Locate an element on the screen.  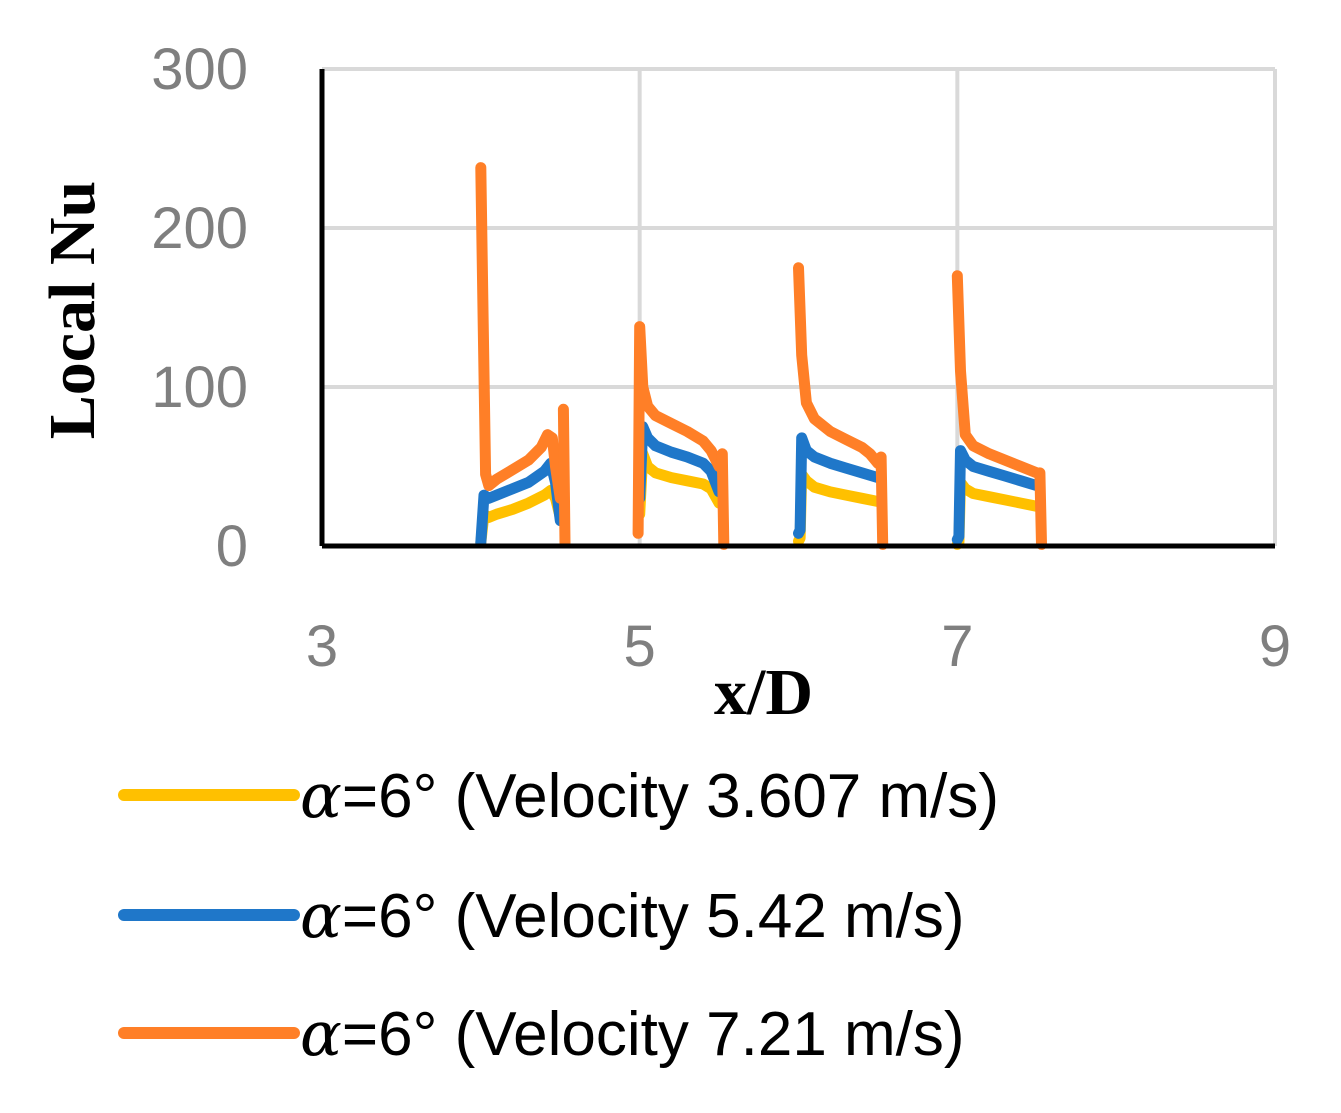
x-tick-label: 7 is located at coordinates (957, 646).